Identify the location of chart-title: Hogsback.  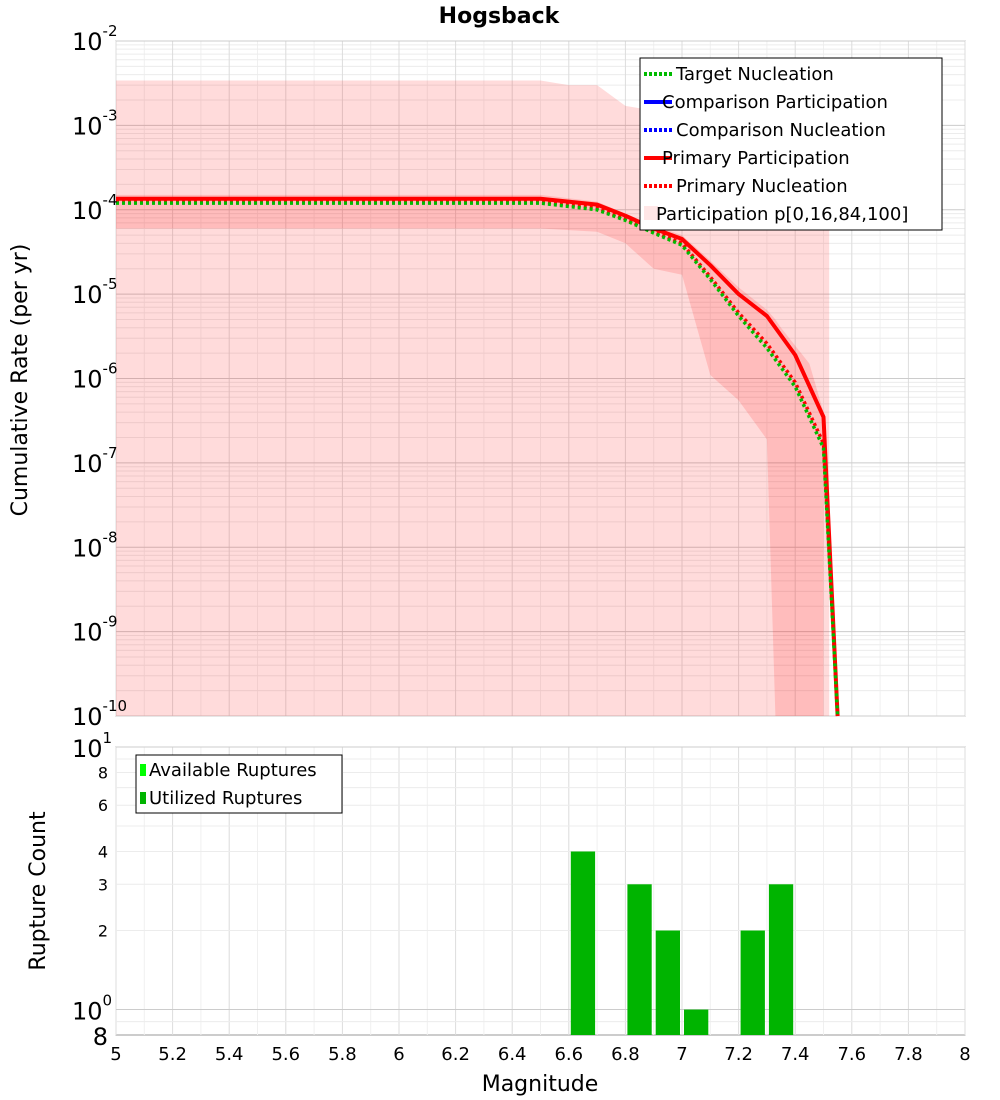
(500, 16).